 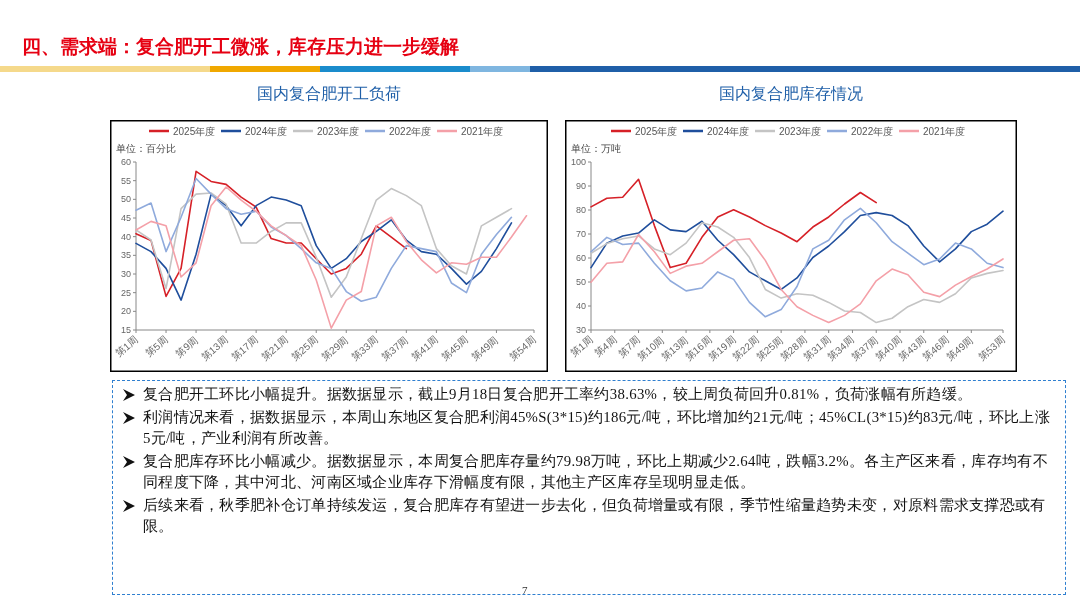 What do you see at coordinates (455, 348) in the screenshot?
I see `x-tick-label: 第45周` at bounding box center [455, 348].